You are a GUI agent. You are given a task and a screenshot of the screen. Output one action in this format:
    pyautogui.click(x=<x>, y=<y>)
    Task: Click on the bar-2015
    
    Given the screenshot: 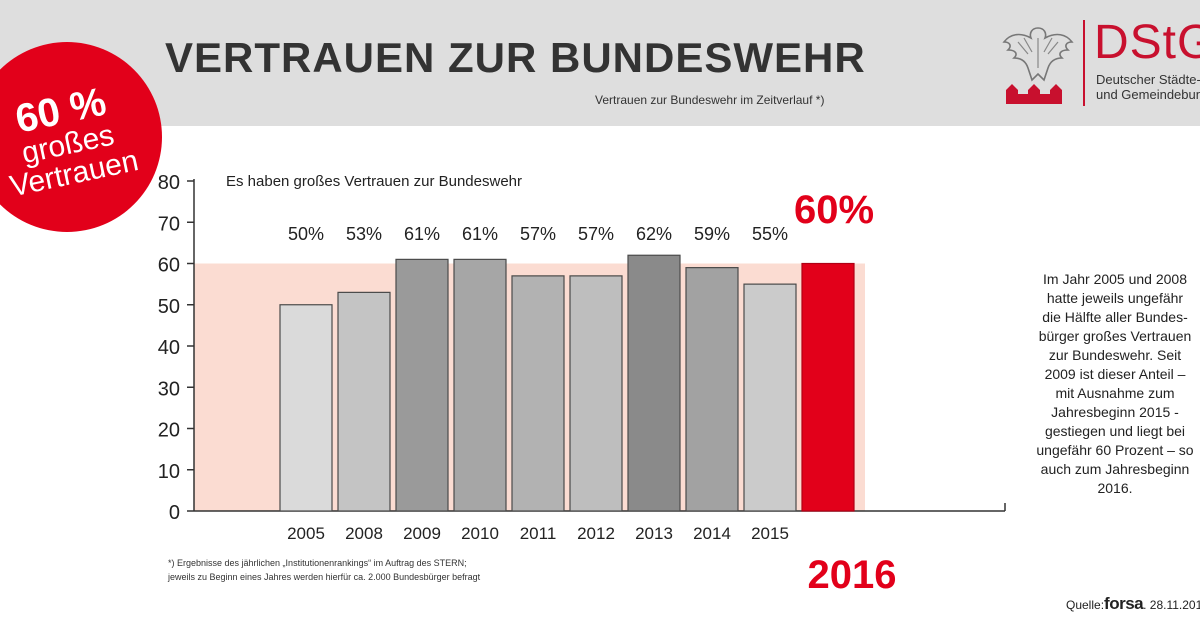 What is the action you would take?
    pyautogui.click(x=770, y=397)
    